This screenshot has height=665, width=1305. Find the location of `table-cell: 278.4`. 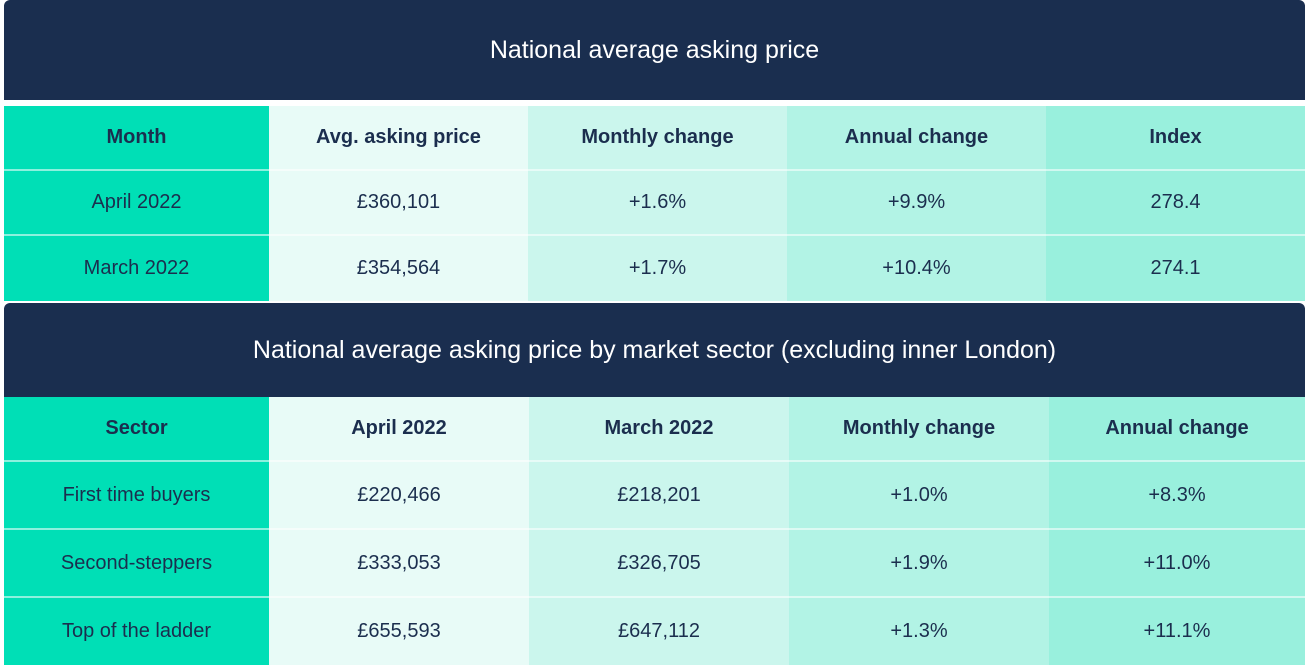

table-cell: 278.4 is located at coordinates (1175, 203).